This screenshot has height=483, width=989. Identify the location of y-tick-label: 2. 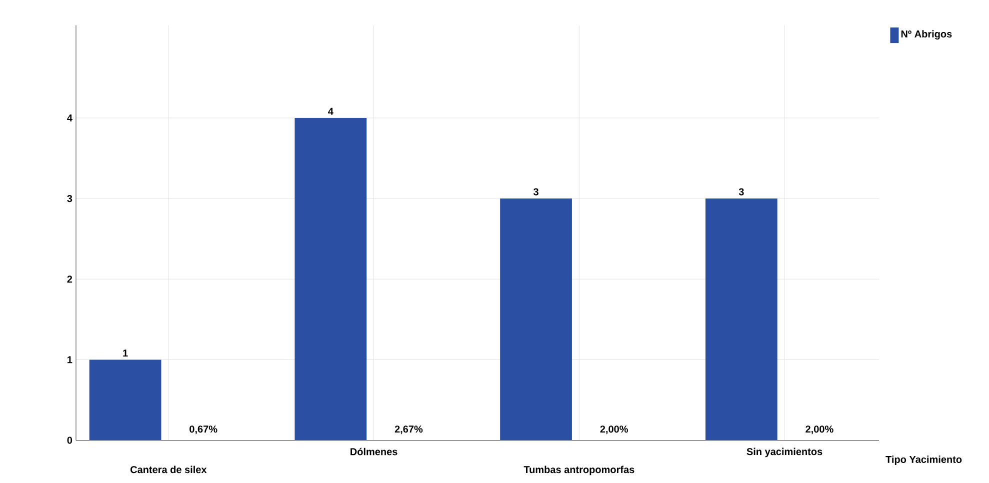
(69, 279).